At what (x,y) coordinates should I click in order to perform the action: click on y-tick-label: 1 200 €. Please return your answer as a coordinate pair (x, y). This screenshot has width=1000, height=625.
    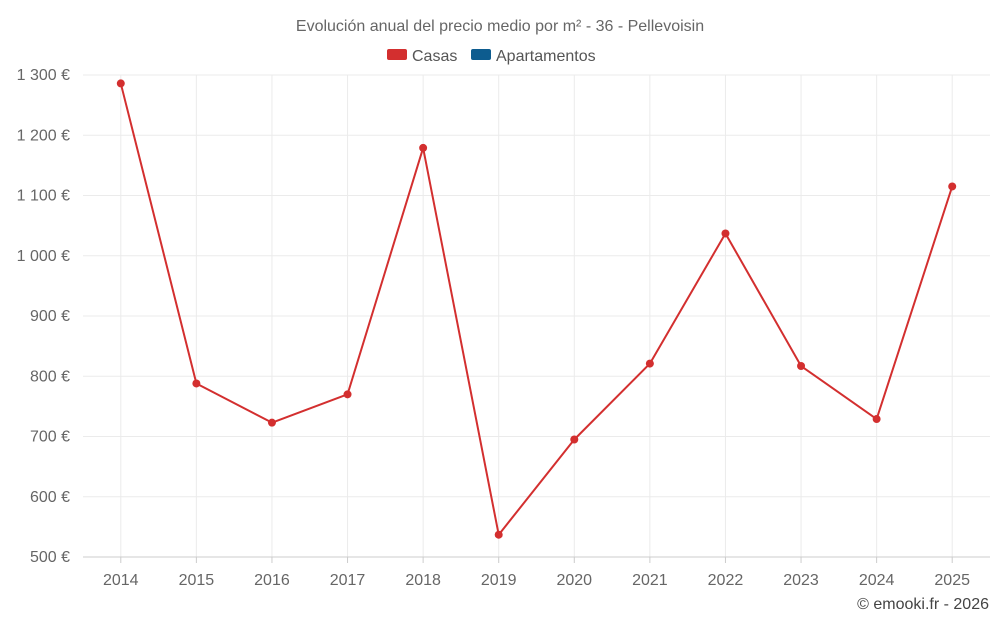
    Looking at the image, I should click on (43, 135).